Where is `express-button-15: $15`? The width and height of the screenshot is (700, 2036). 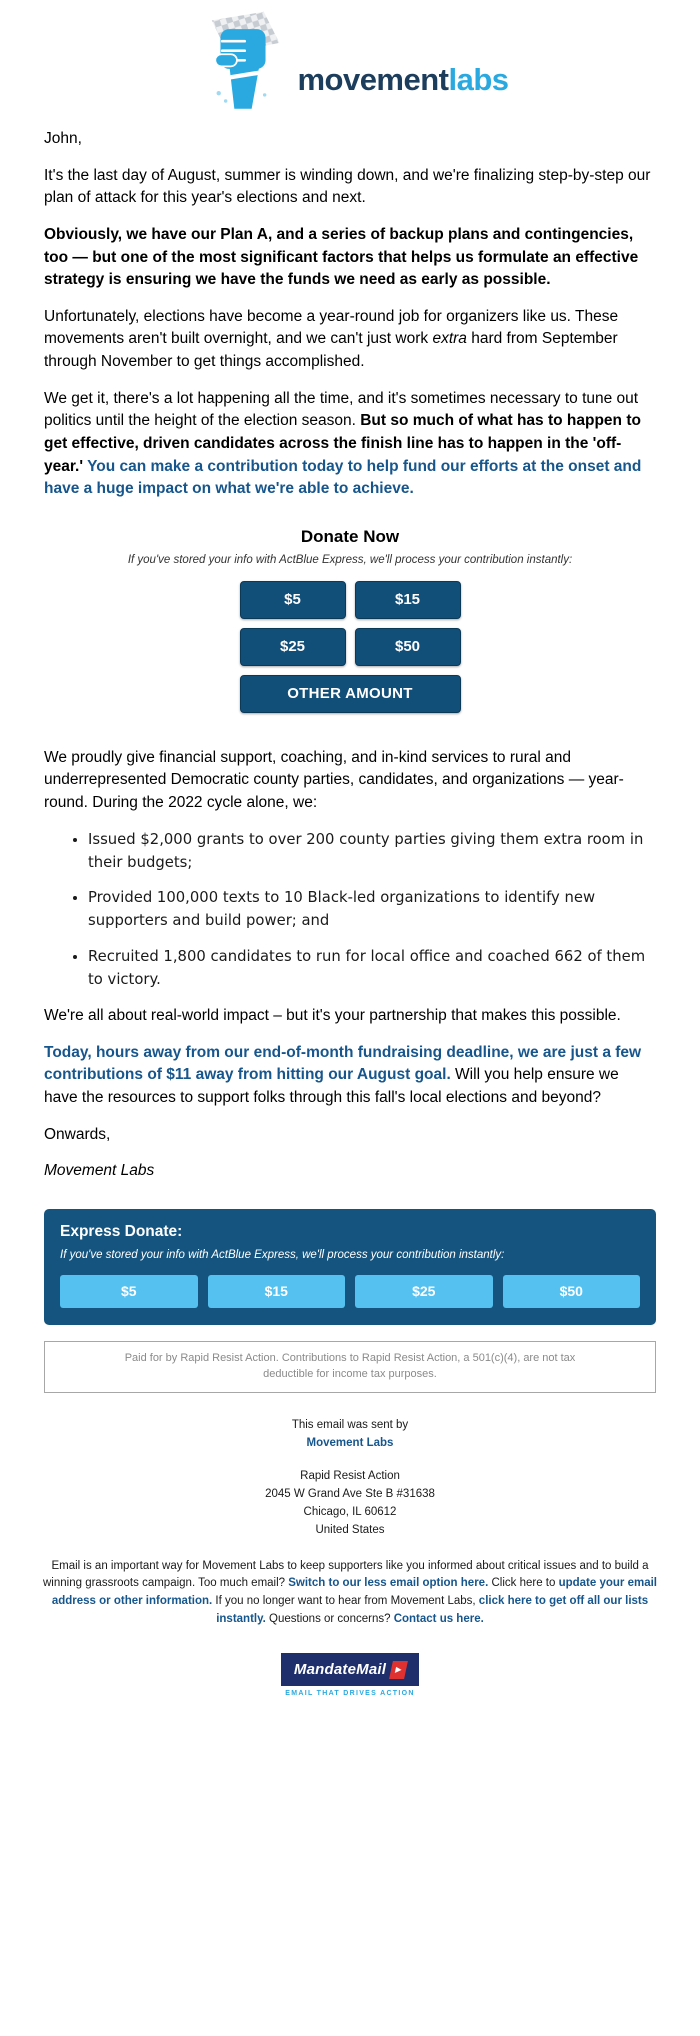
express-button-15: $15 is located at coordinates (276, 1291).